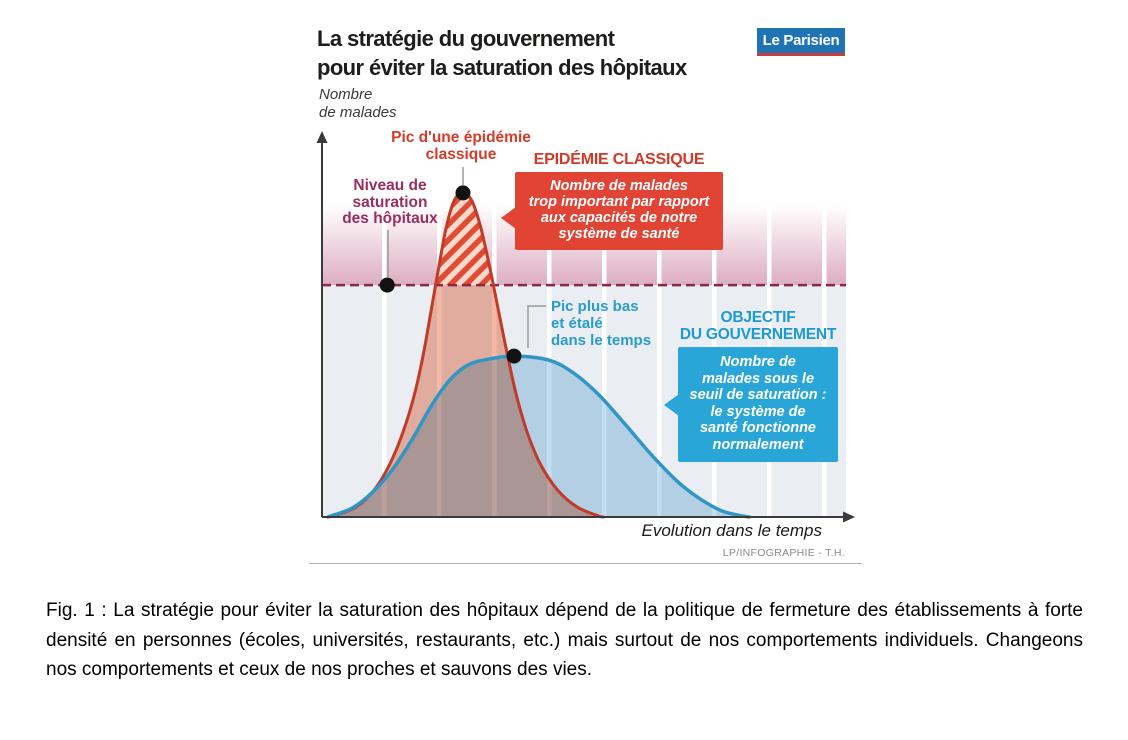  Describe the element at coordinates (783, 553) in the screenshot. I see `infographic-credit: LP/INFOGRAPHIE - T.H.` at that location.